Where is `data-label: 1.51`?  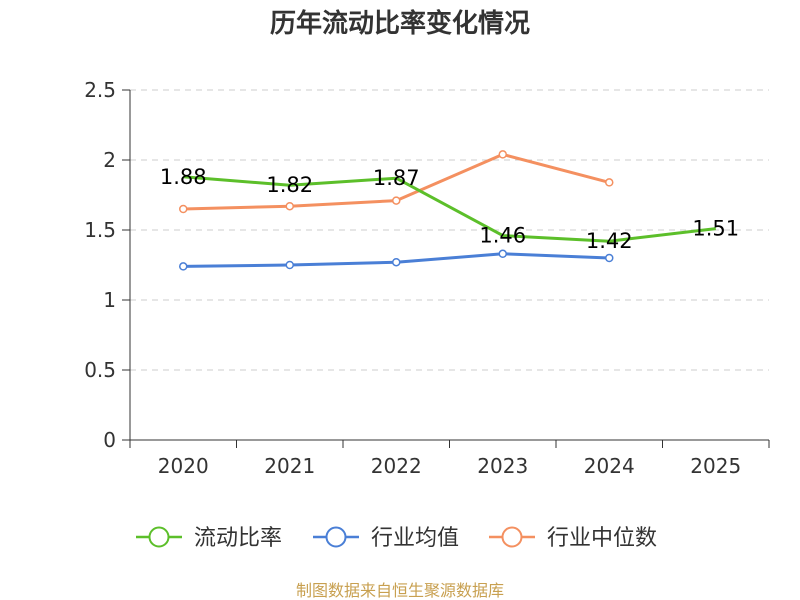 data-label: 1.51 is located at coordinates (715, 229).